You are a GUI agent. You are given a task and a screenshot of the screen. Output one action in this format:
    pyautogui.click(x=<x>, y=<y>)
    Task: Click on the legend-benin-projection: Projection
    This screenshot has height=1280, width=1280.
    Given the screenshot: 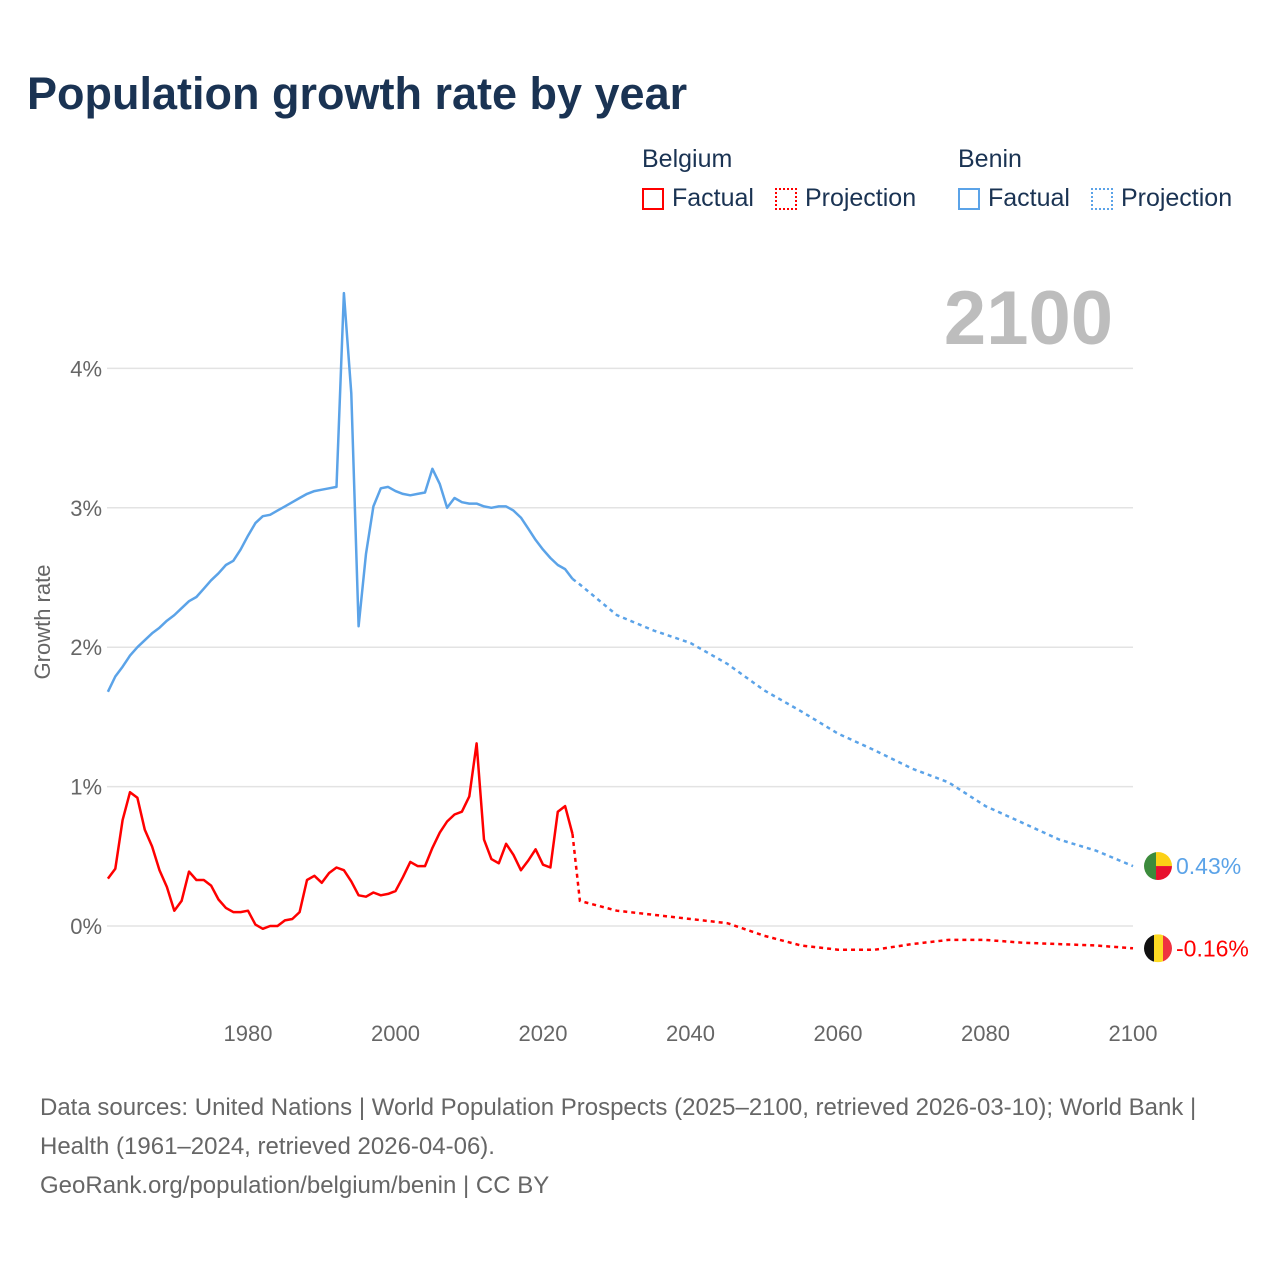 What is the action you would take?
    pyautogui.click(x=1161, y=198)
    